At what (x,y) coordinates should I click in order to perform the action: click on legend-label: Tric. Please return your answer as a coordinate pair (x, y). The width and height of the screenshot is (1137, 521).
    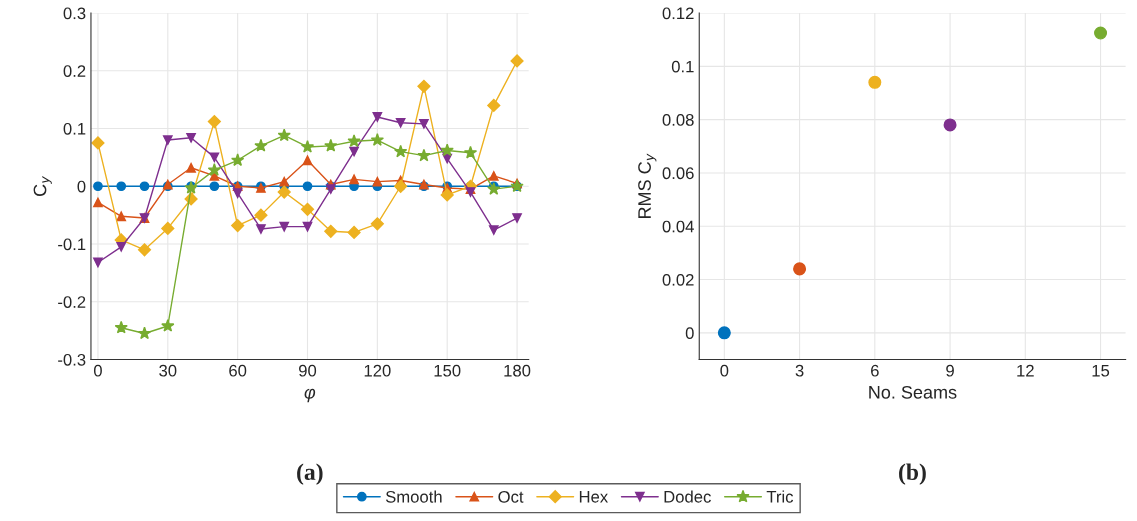
    Looking at the image, I should click on (780, 496).